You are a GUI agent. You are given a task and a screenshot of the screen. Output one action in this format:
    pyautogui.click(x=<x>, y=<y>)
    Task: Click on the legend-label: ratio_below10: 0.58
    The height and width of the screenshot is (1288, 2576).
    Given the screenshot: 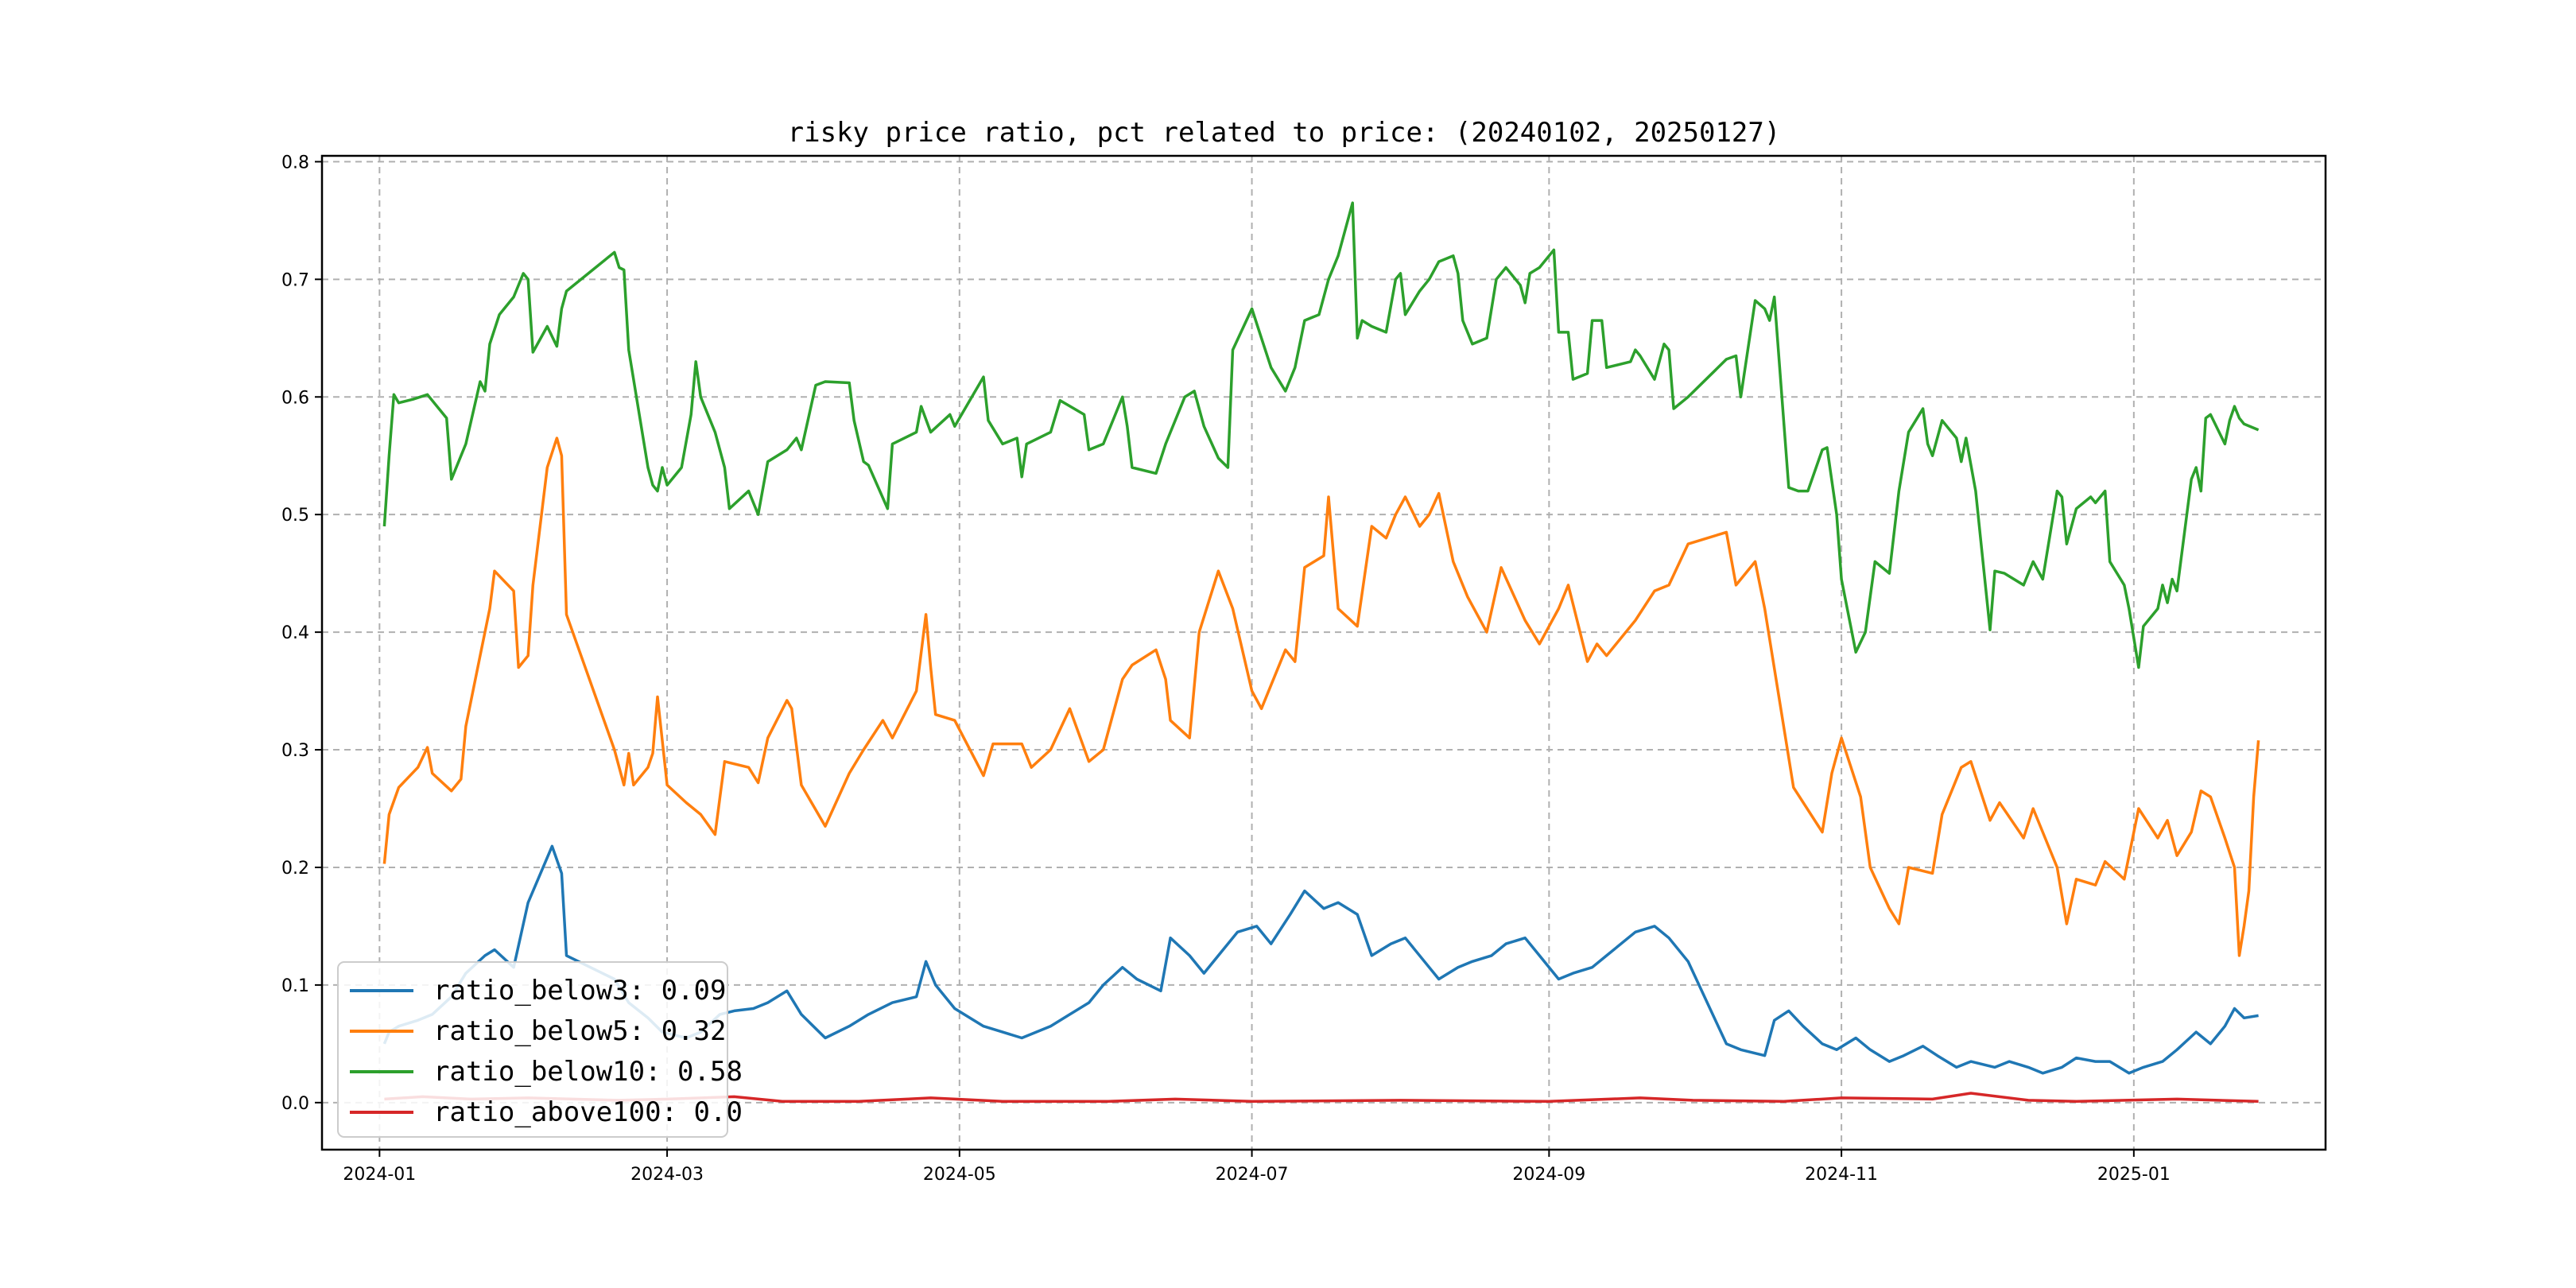 What is the action you would take?
    pyautogui.click(x=588, y=1072)
    